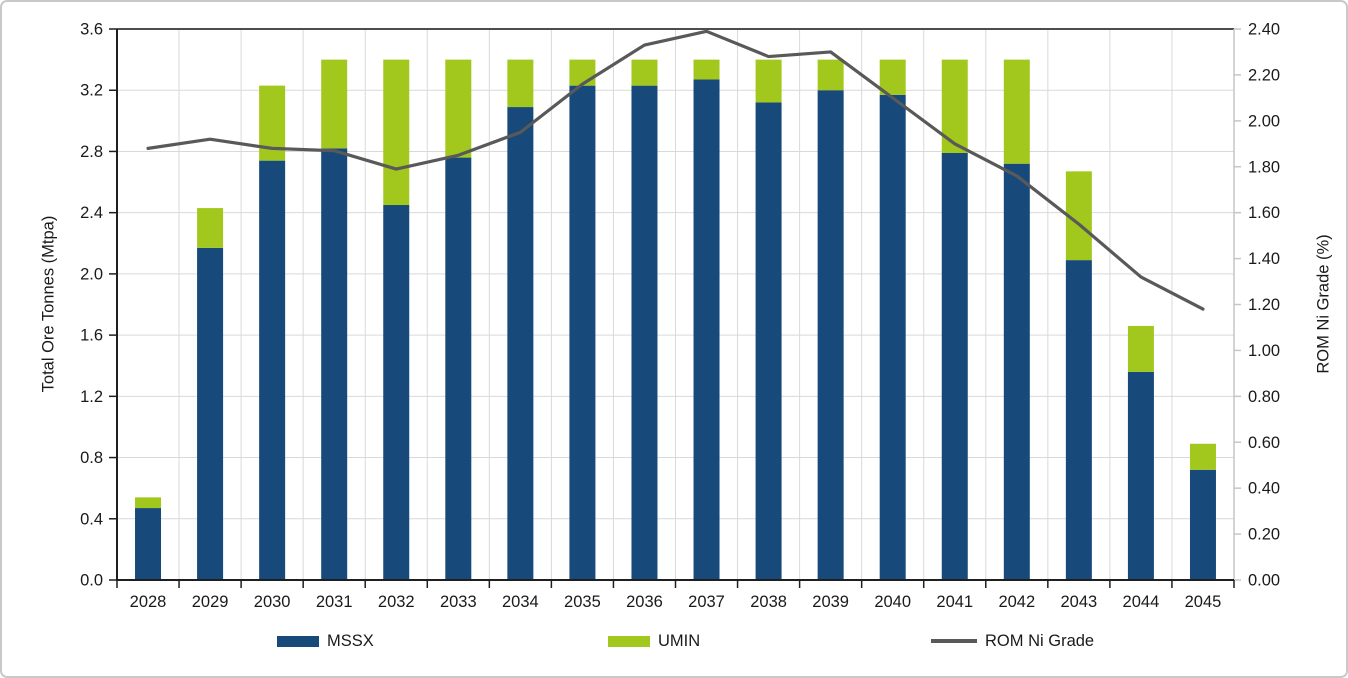  Describe the element at coordinates (1323, 304) in the screenshot. I see `right-axis-title: ROM Ni Grade (%)` at that location.